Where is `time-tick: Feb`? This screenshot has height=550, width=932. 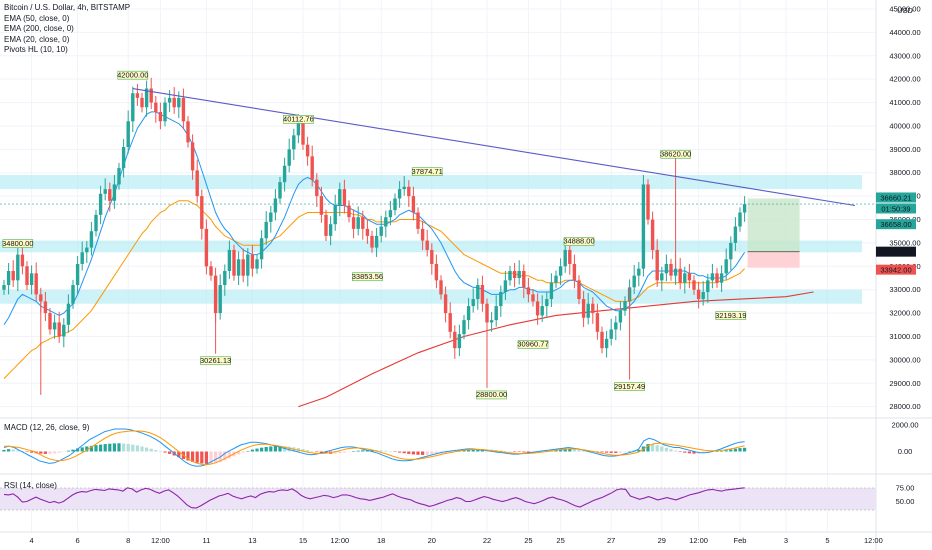 time-tick: Feb is located at coordinates (740, 540).